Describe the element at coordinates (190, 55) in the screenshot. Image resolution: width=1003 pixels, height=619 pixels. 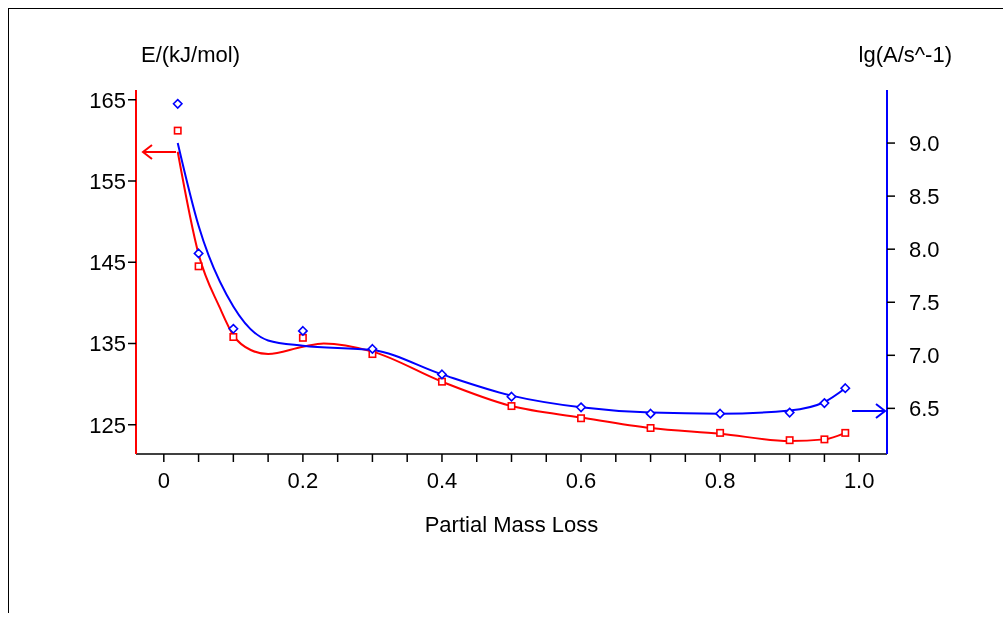
I see `y-axis-title: E/(kJ/mol)` at that location.